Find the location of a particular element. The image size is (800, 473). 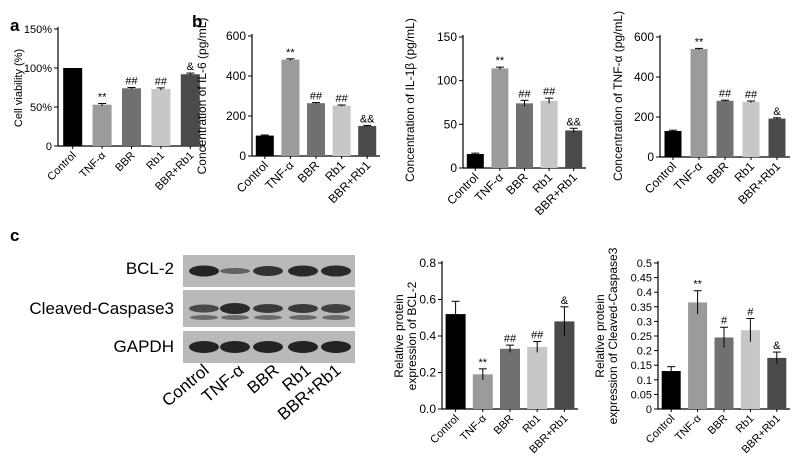

y-tick-label: 0.8 is located at coordinates (427, 263).